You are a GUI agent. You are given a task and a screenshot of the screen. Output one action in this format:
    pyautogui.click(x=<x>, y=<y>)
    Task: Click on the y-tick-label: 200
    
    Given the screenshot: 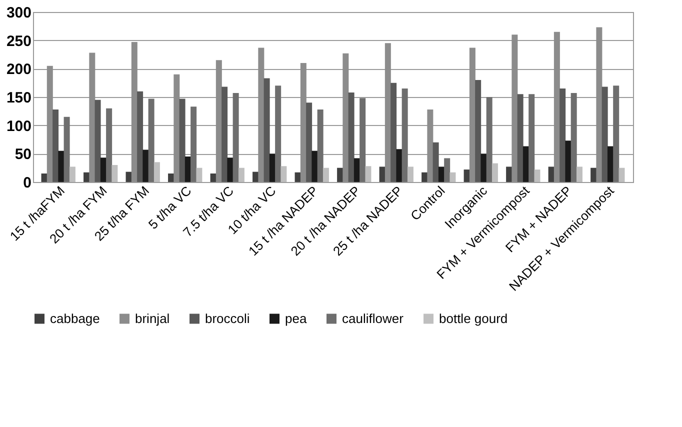 What is the action you would take?
    pyautogui.click(x=19, y=69)
    